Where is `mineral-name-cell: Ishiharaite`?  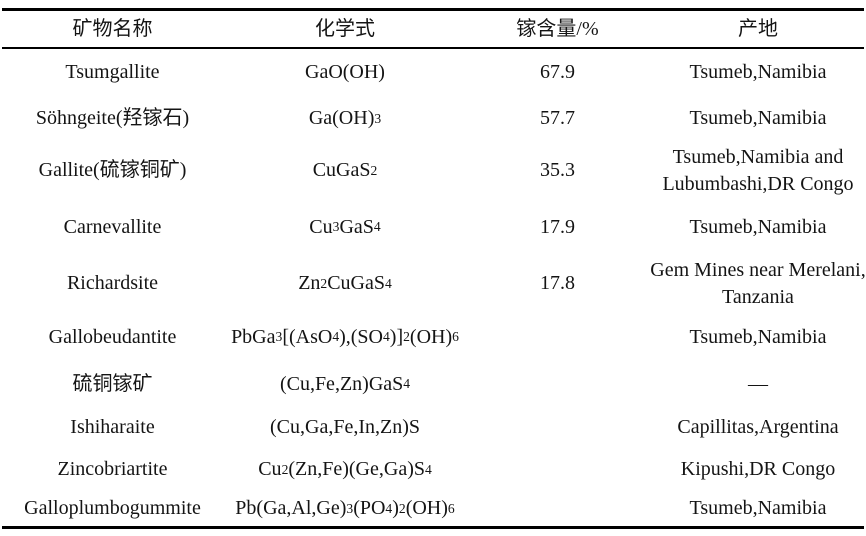
mineral-name-cell: Ishiharaite is located at coordinates (112, 426).